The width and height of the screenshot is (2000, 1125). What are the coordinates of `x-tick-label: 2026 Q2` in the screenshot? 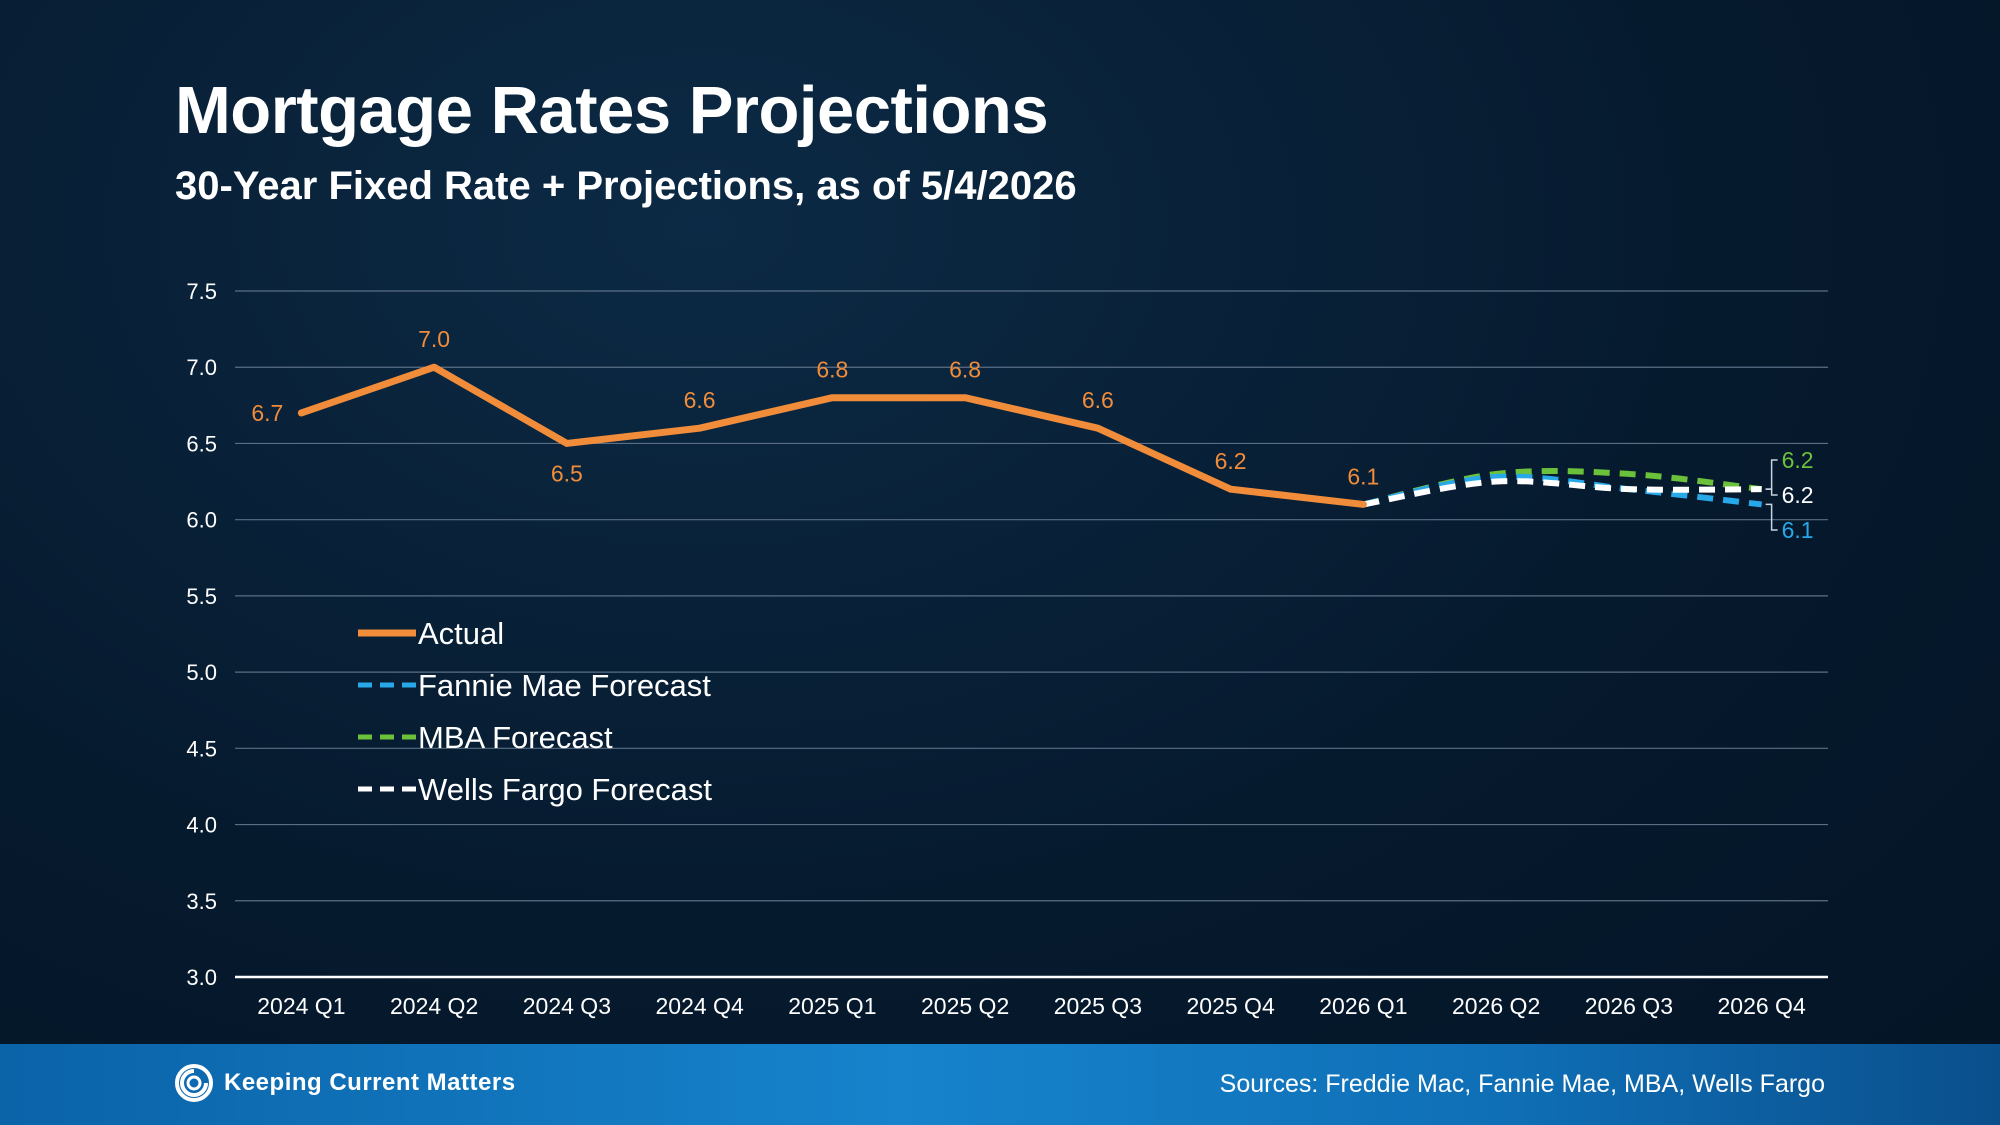 It's located at (1496, 1006).